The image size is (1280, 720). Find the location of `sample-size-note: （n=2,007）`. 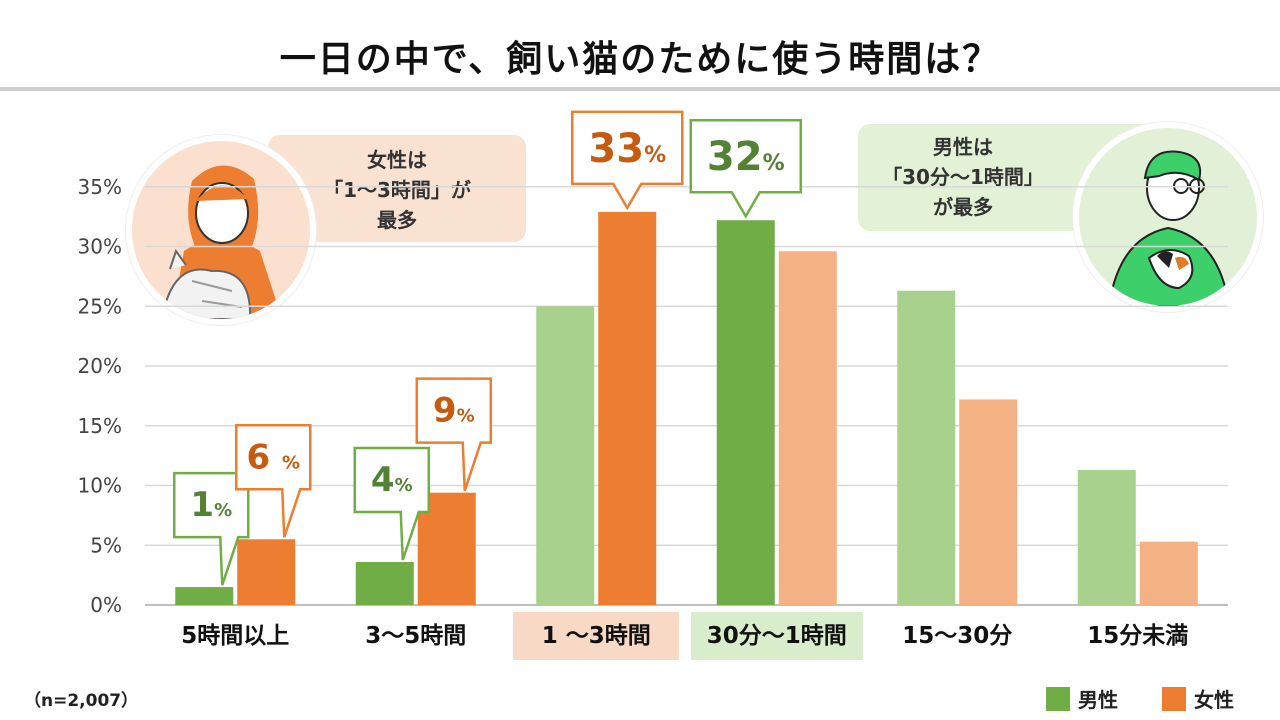

sample-size-note: （n=2,007） is located at coordinates (81, 701).